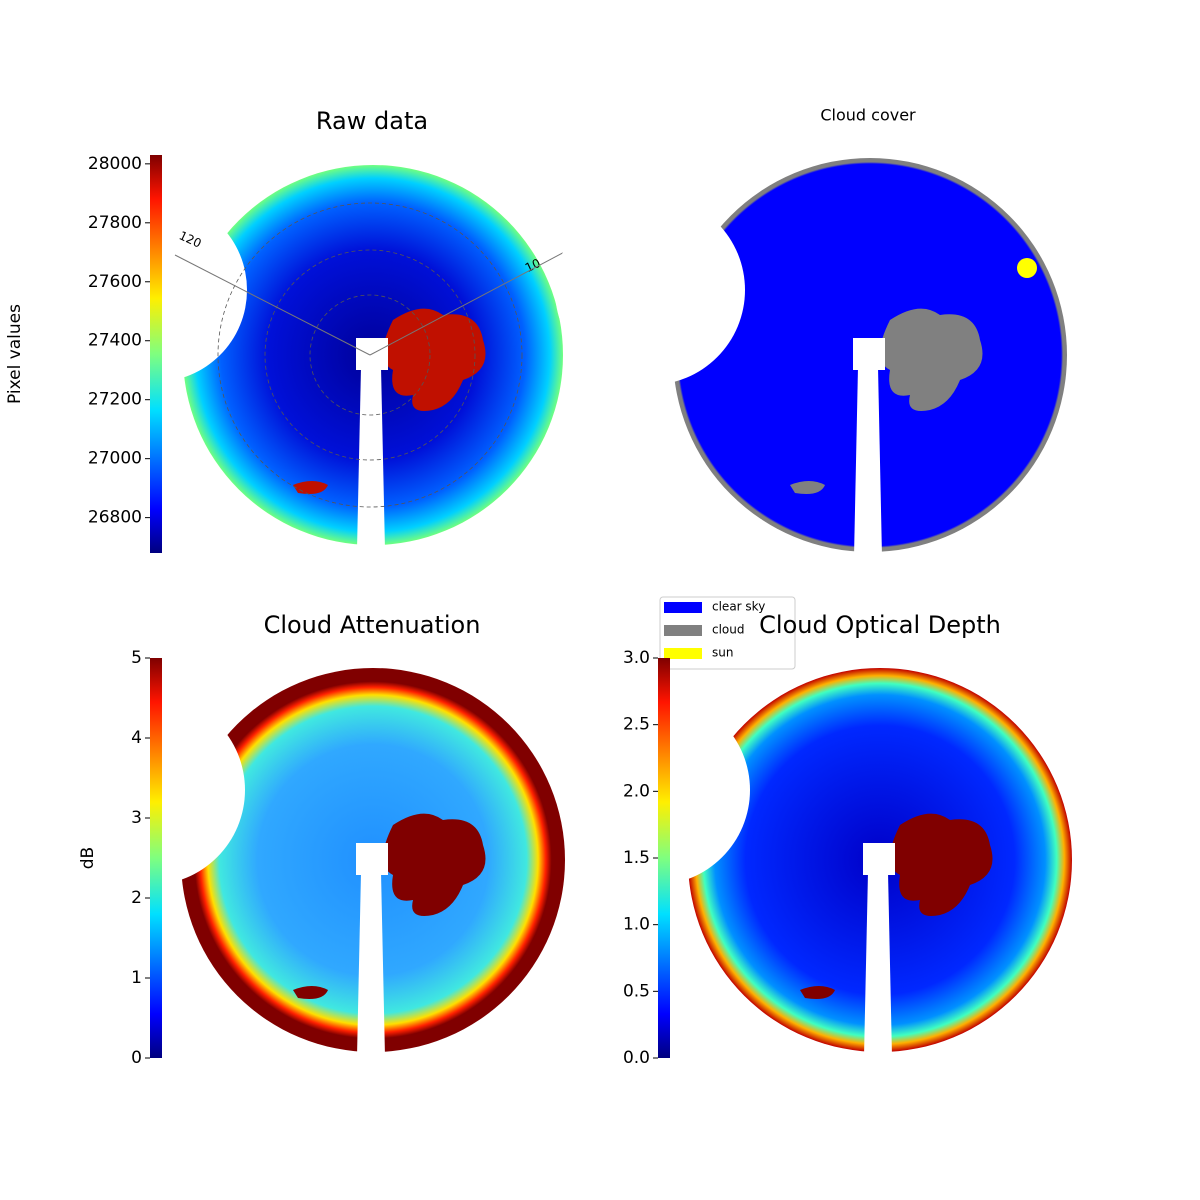 The height and width of the screenshot is (1200, 1200). Describe the element at coordinates (372, 625) in the screenshot. I see `panel-title: Cloud Attenuation` at that location.